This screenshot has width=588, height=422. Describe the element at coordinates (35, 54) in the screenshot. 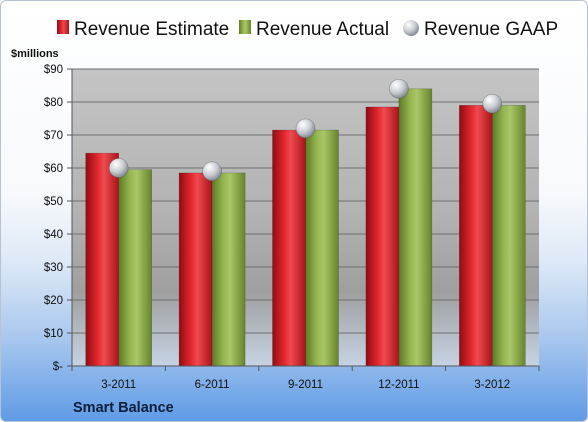

I see `unit-label: $millions` at that location.